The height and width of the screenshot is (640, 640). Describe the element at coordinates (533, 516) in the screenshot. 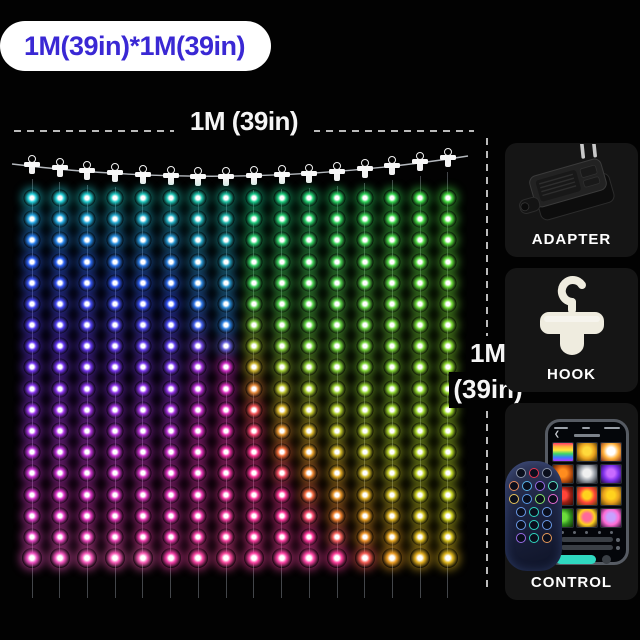

I see `remote-control` at that location.